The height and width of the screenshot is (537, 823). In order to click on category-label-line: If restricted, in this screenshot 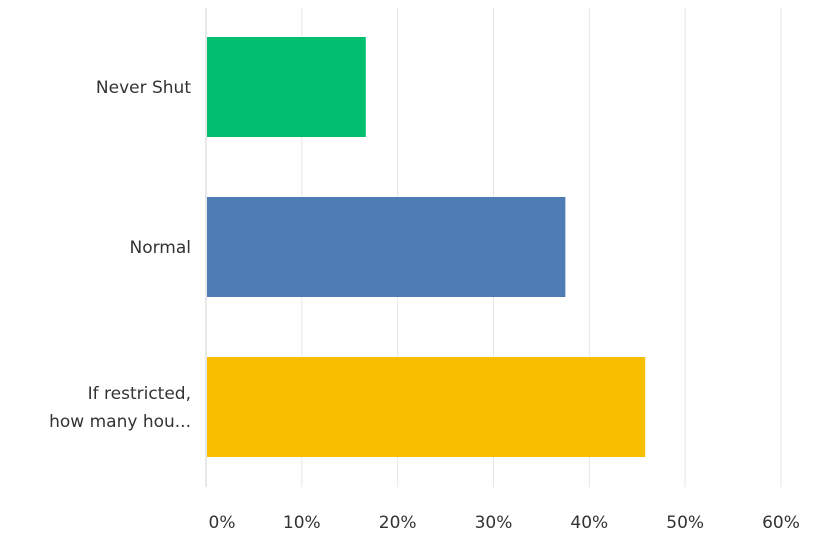, I will do `click(139, 394)`.